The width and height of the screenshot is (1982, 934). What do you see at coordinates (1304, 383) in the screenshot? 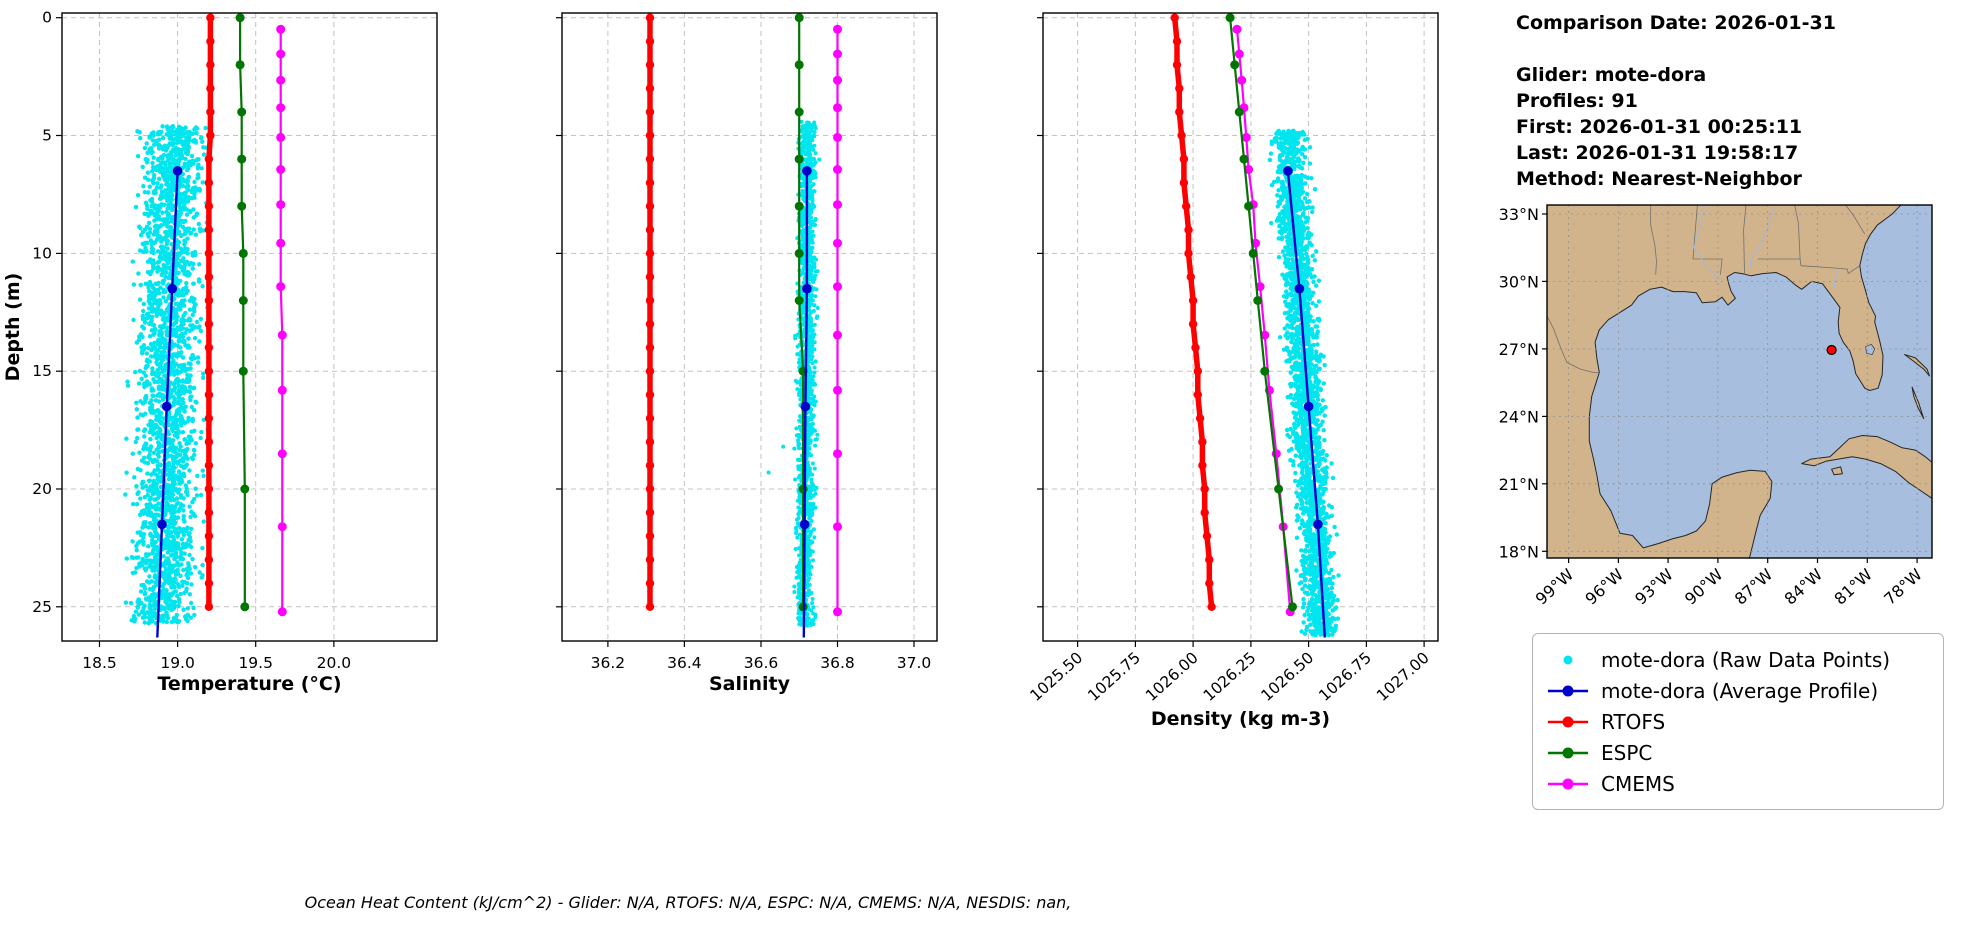
I see `raw-data-cloud` at bounding box center [1304, 383].